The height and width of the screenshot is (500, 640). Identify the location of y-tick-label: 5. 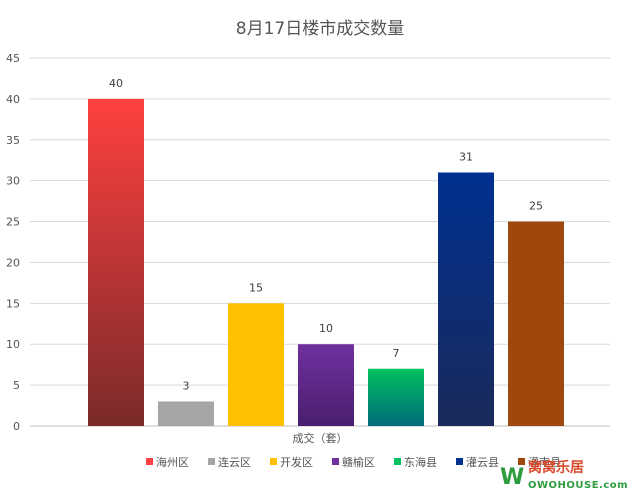
(16, 385).